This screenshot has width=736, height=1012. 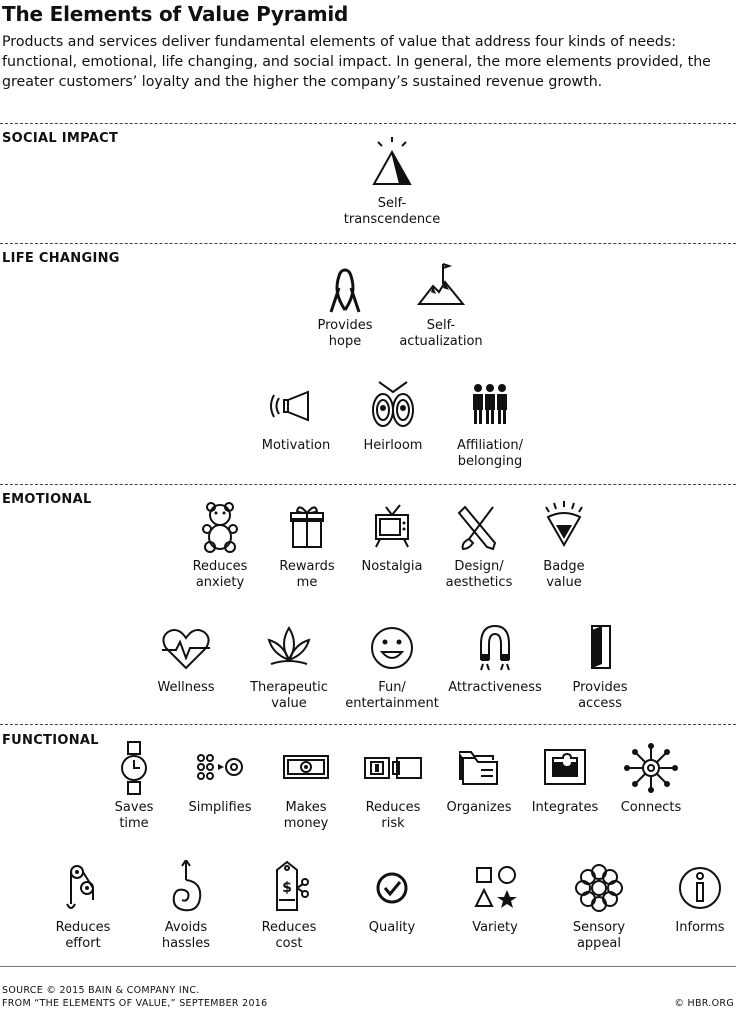 What do you see at coordinates (220, 807) in the screenshot?
I see `element-label: Simplifies` at bounding box center [220, 807].